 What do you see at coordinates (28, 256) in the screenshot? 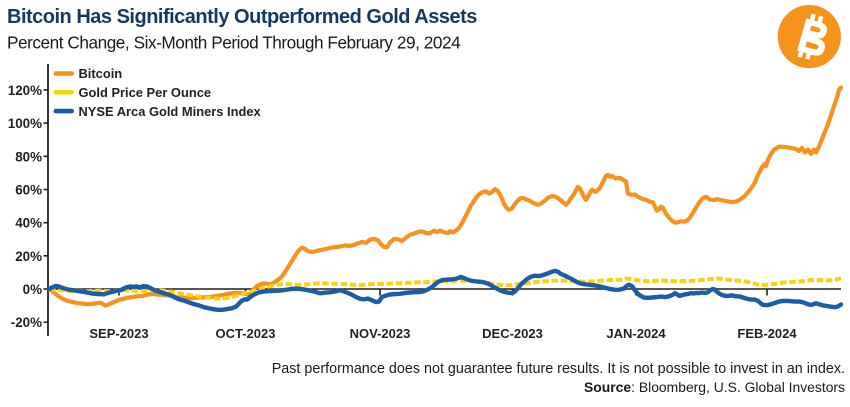
I see `svg-text: 20%` at bounding box center [28, 256].